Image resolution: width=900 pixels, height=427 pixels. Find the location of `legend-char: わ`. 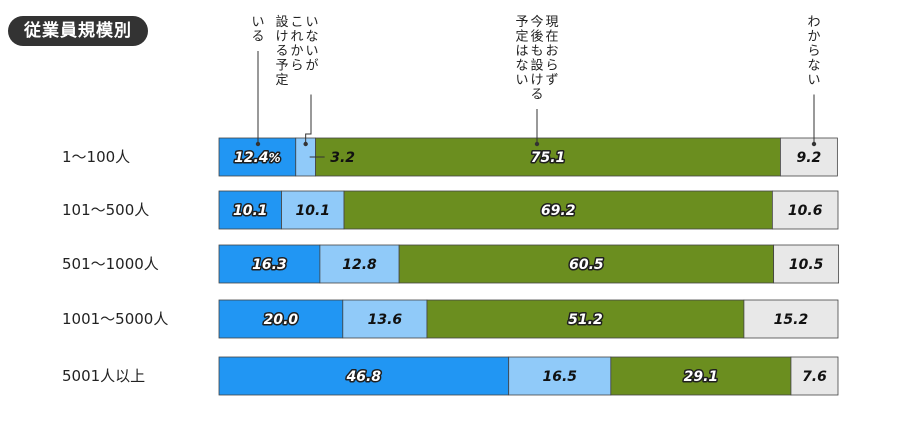

legend-char: わ is located at coordinates (813, 22).